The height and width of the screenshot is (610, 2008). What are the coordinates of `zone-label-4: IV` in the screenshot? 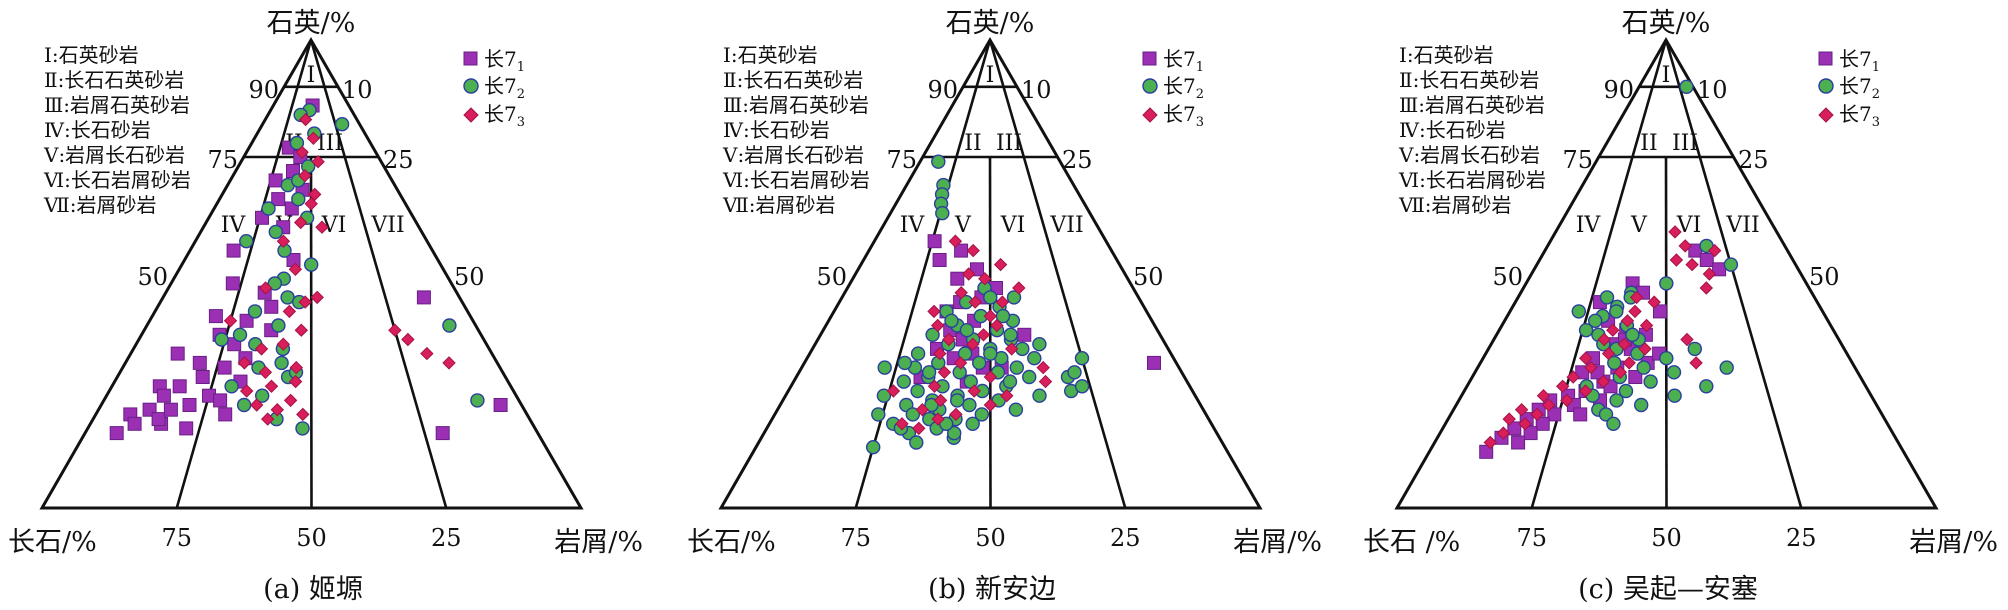 It's located at (234, 225).